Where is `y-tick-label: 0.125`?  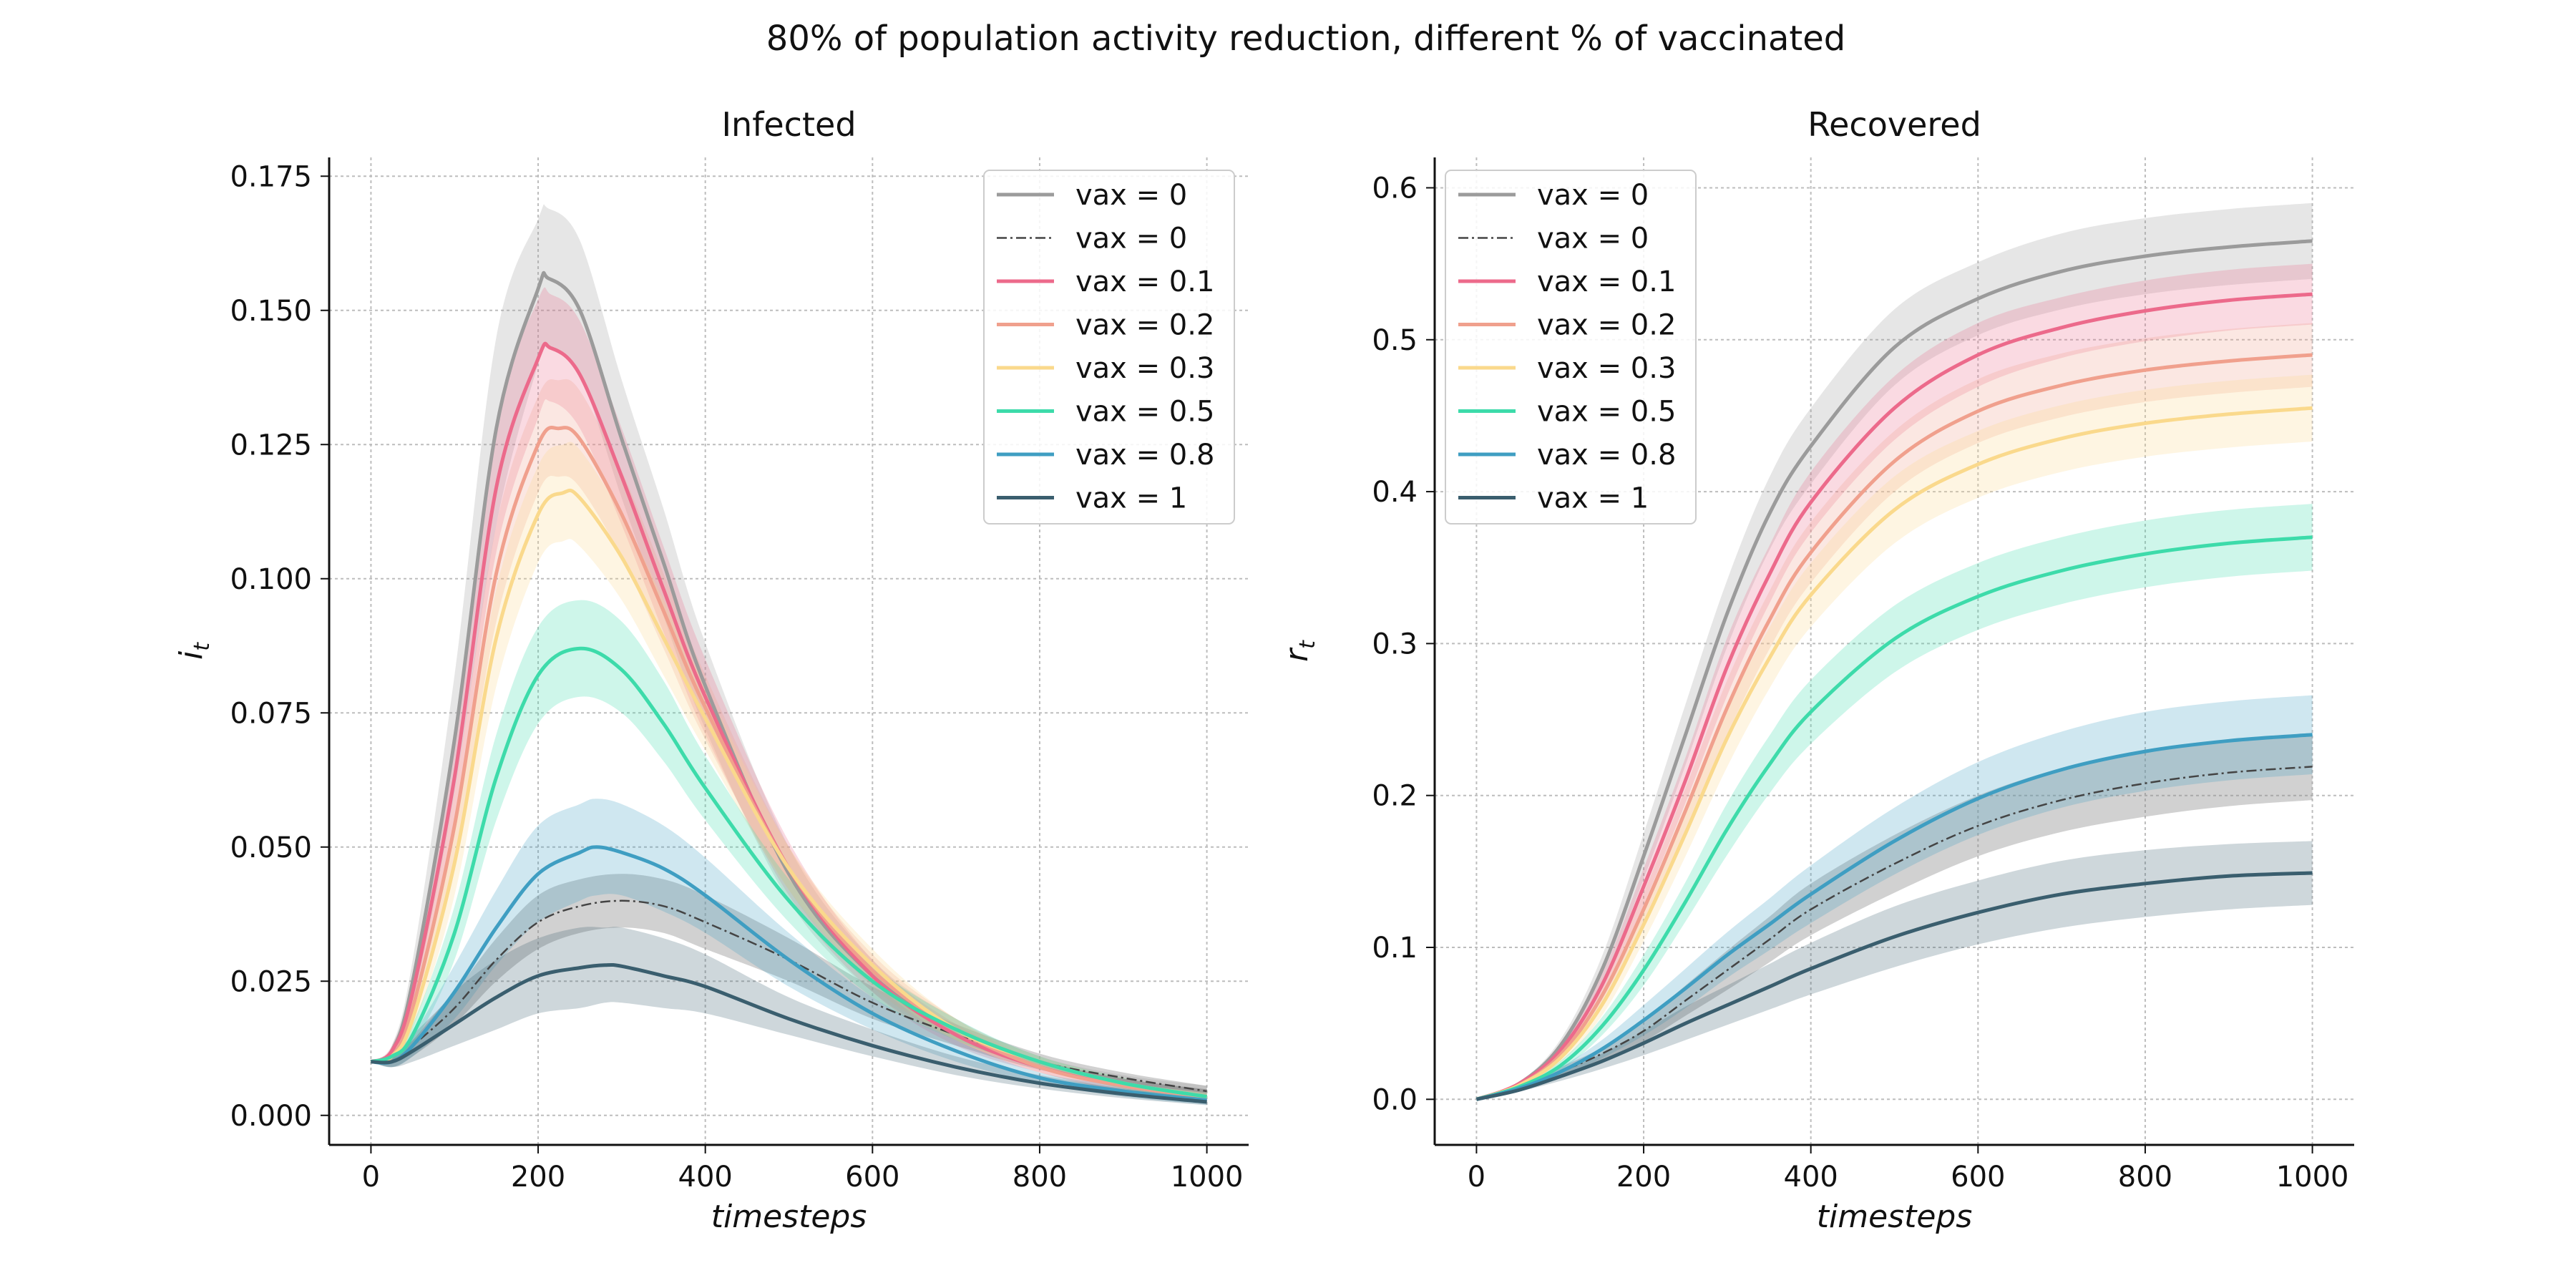 y-tick-label: 0.125 is located at coordinates (271, 445).